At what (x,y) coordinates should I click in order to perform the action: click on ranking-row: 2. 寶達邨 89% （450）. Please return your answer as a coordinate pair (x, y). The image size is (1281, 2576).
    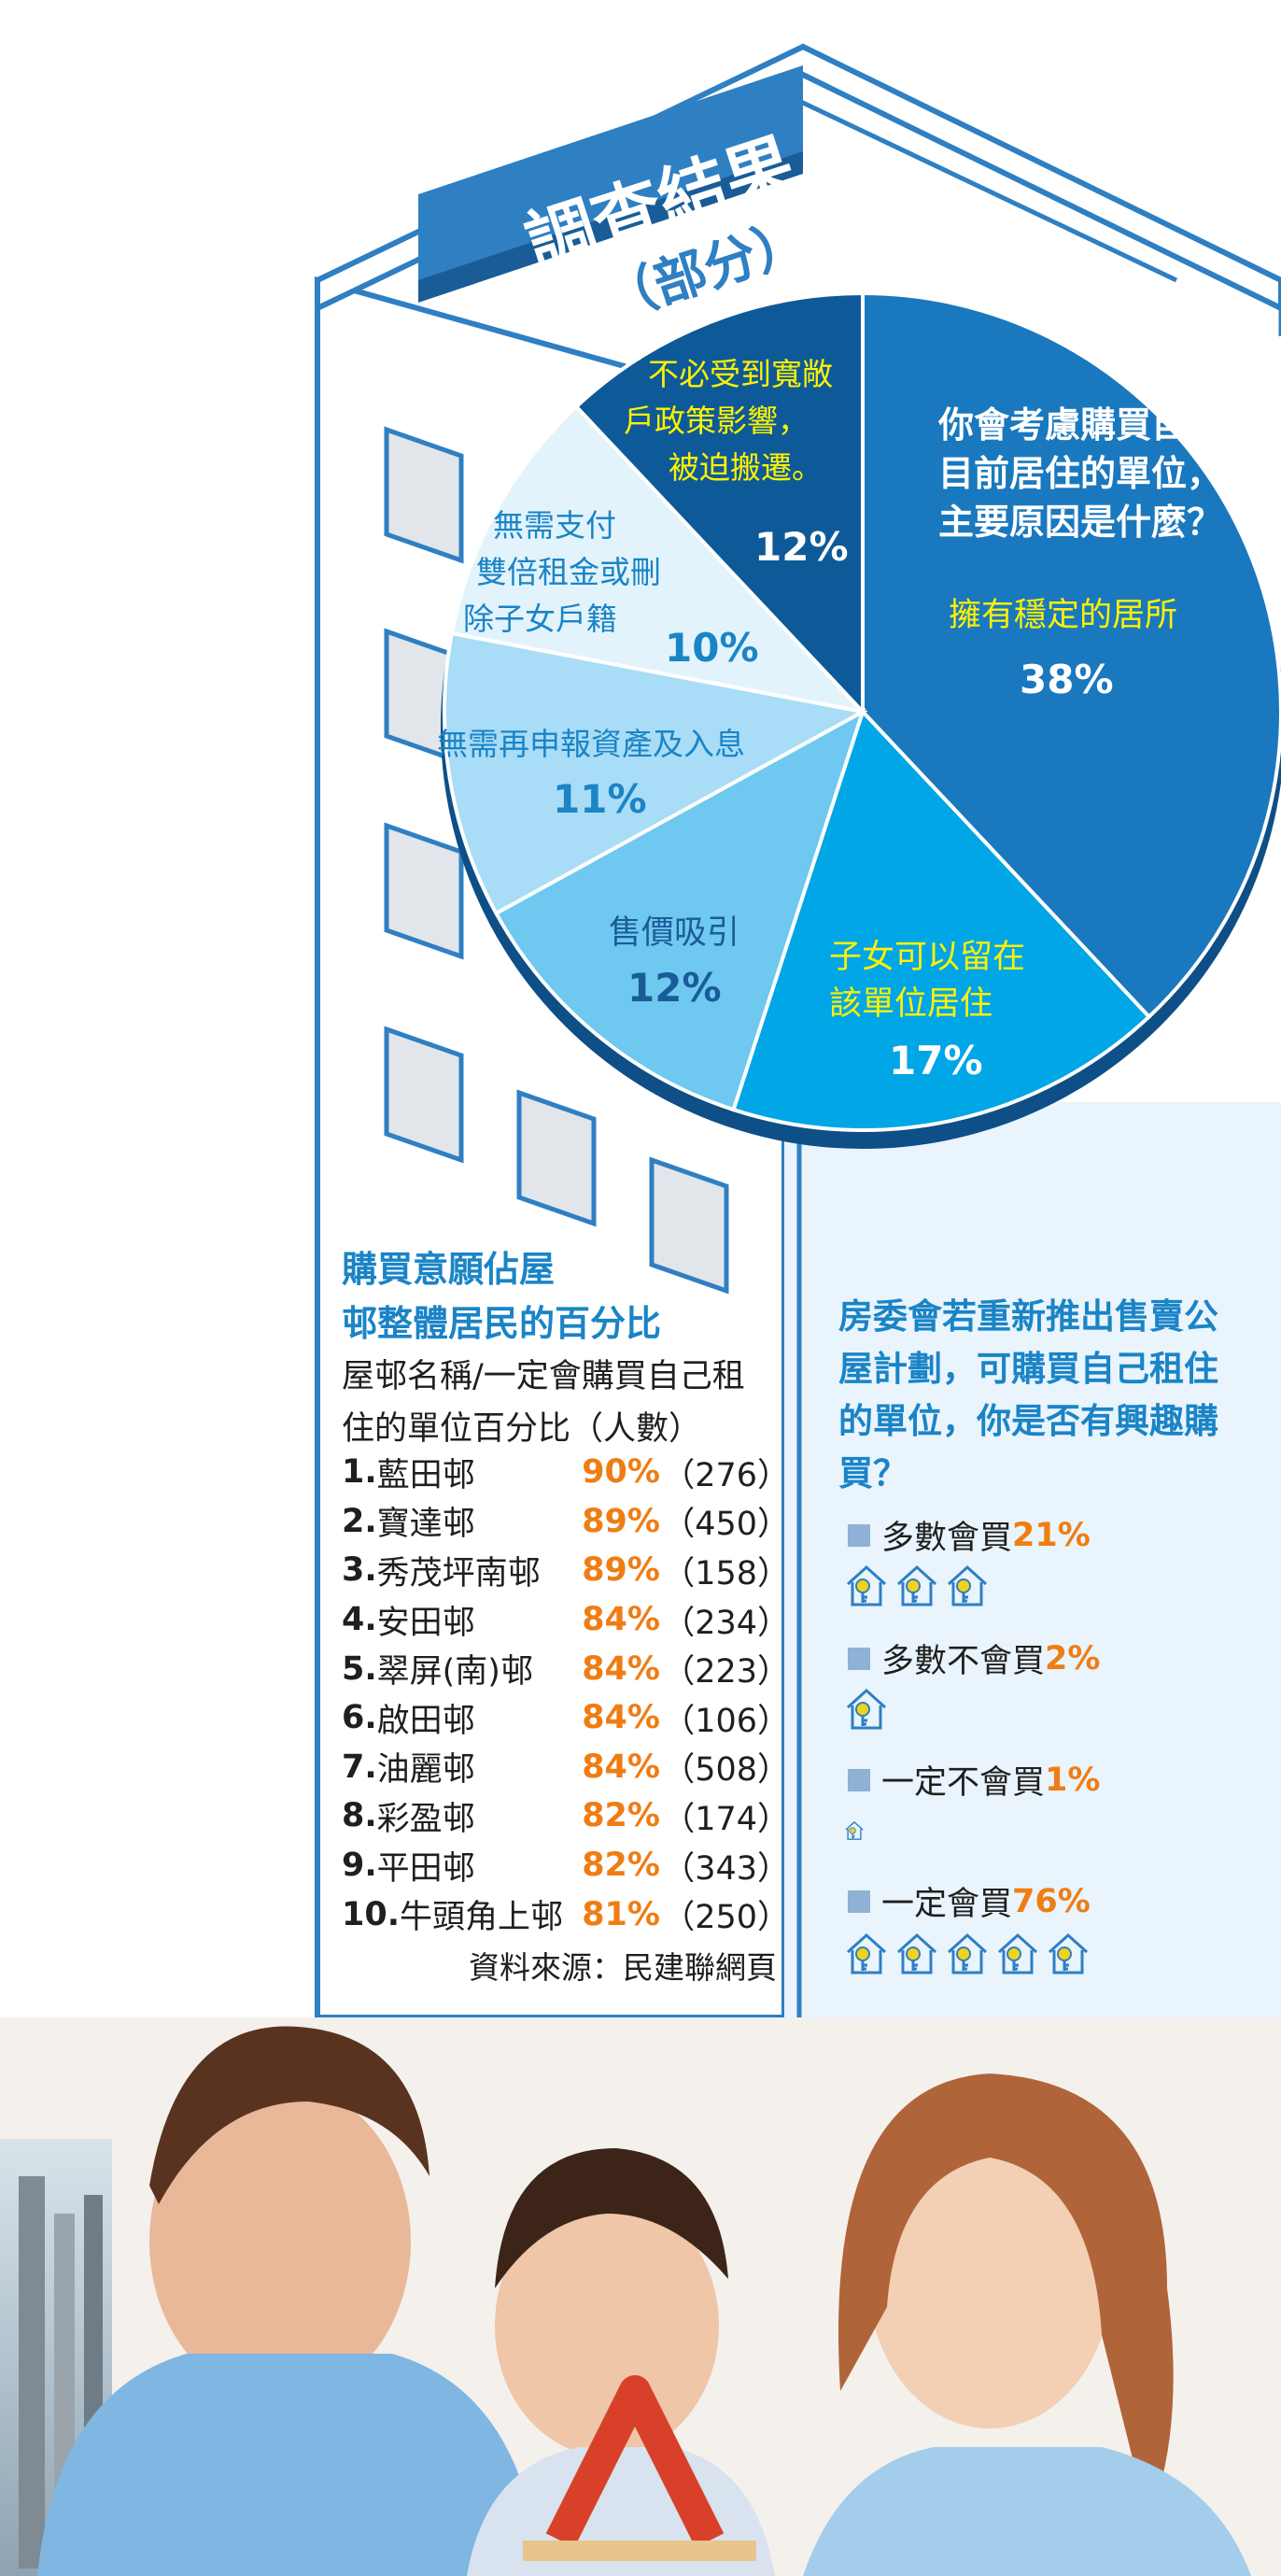
    Looking at the image, I should click on (566, 1522).